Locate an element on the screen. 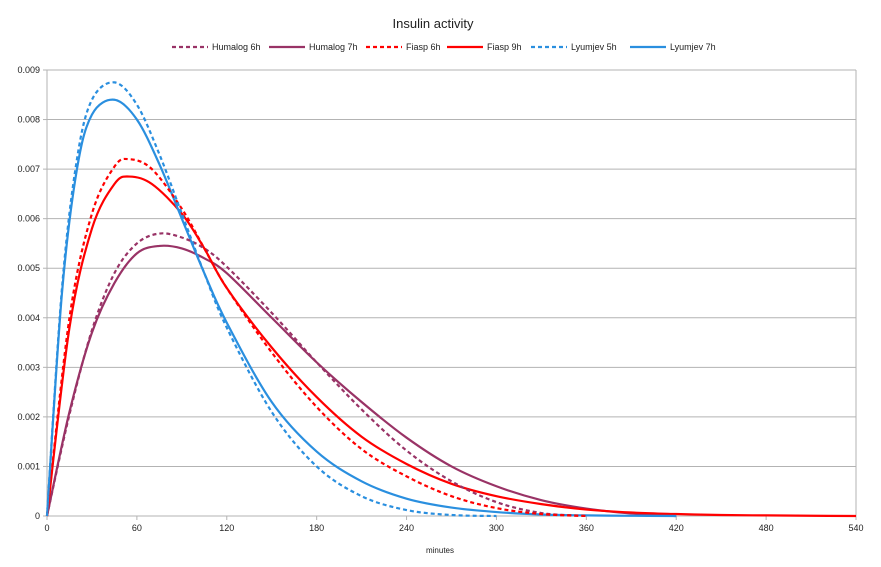 The width and height of the screenshot is (881, 567). legend-item-fiasp-9h: Fiasp 9h is located at coordinates (484, 47).